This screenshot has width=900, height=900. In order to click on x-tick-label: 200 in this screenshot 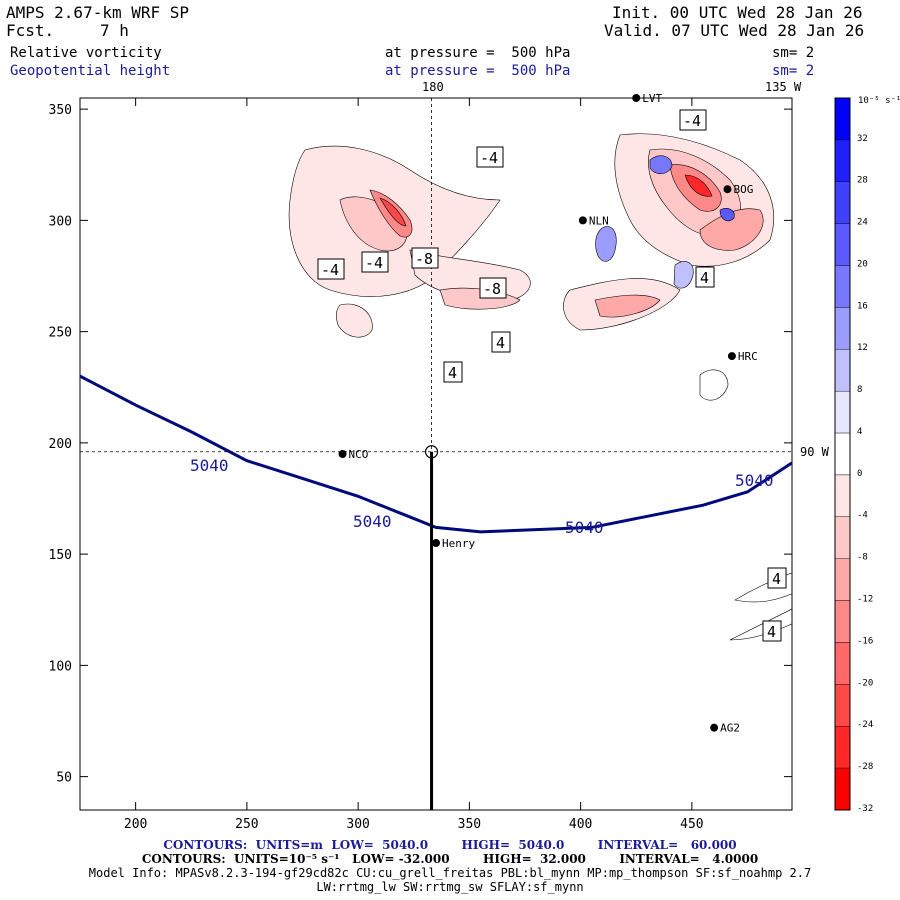, I will do `click(135, 824)`.